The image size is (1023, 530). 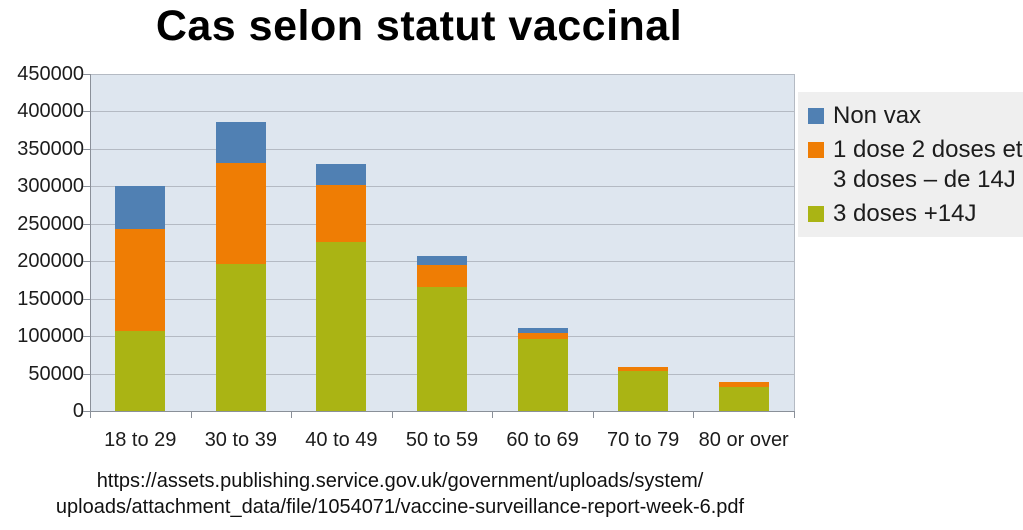 I want to click on x-tick-label: 30 to 39, so click(x=240, y=440).